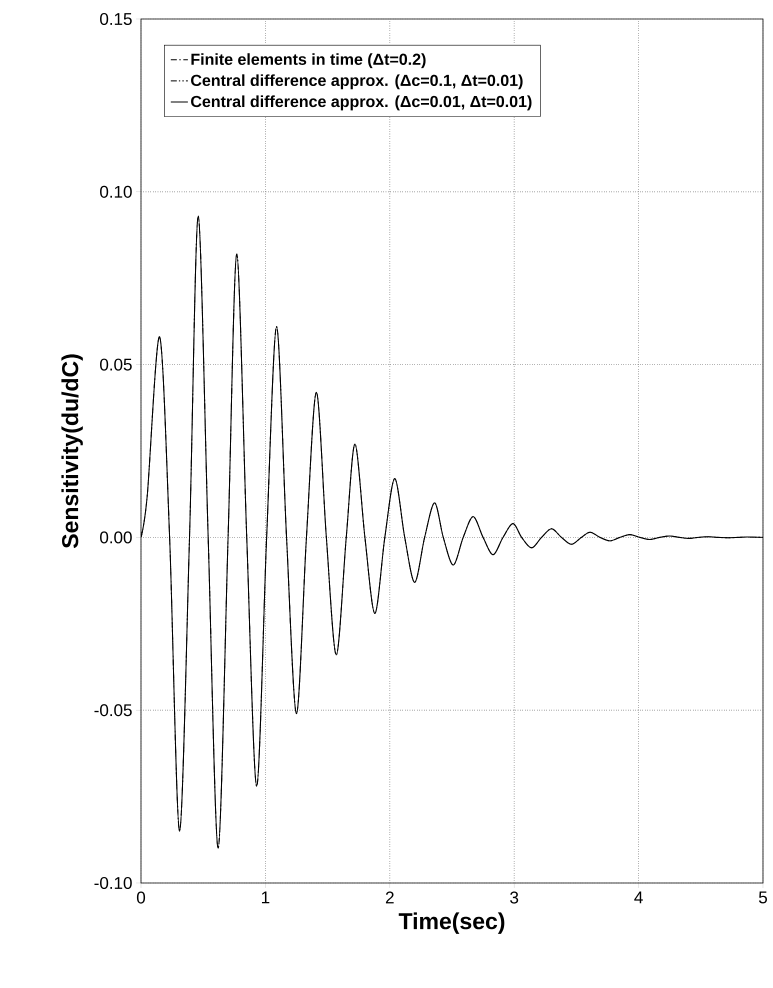 Image resolution: width=773 pixels, height=988 pixels. Describe the element at coordinates (308, 60) in the screenshot. I see `legend-label: Finite elements in time (Δt=0.2)` at that location.